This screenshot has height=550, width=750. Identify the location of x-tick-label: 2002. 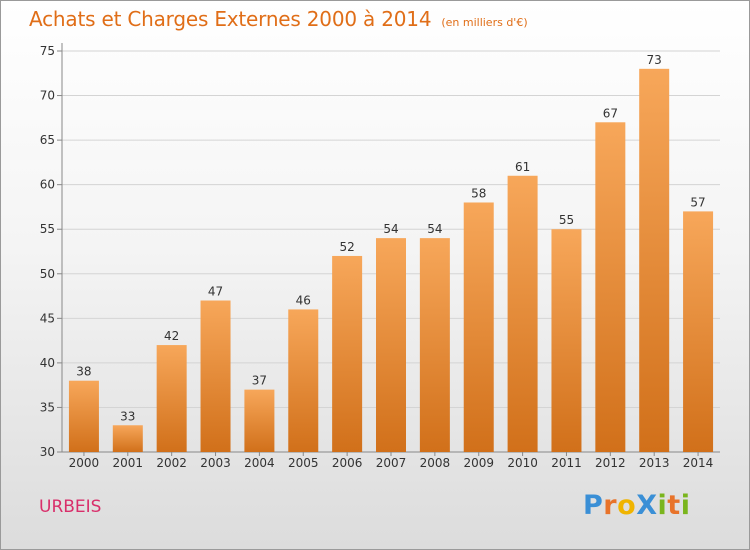
(171, 463).